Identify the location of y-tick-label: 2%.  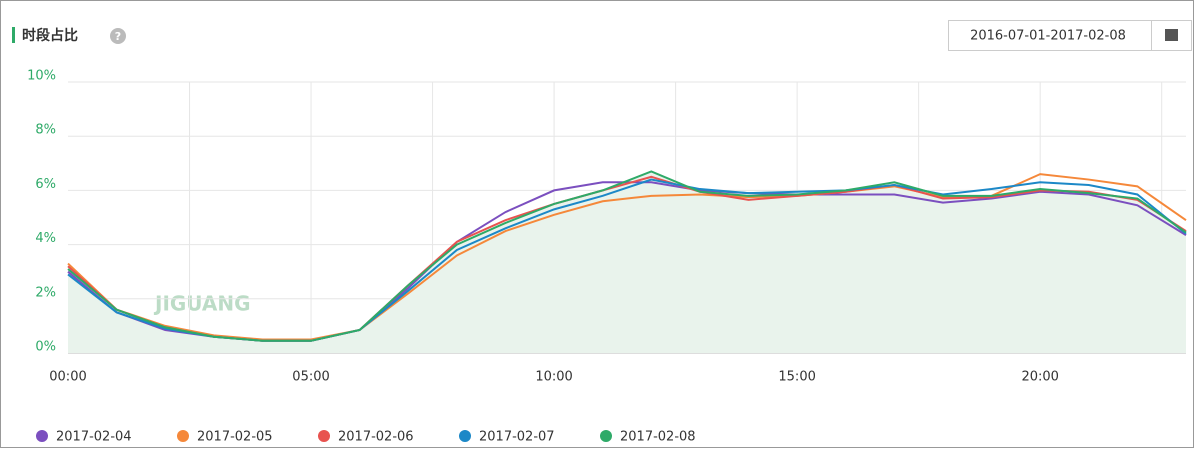
(45, 292).